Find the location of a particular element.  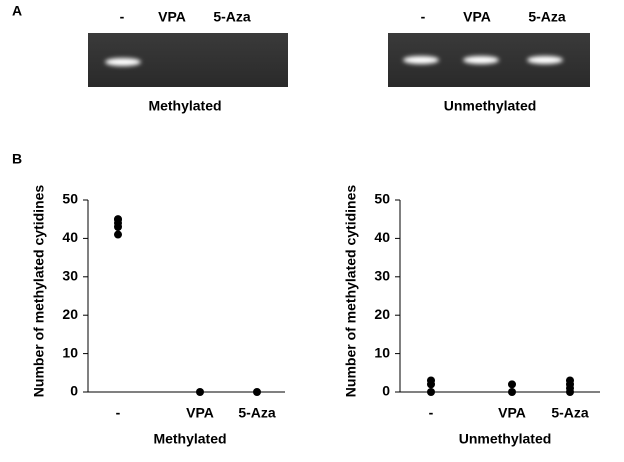

x-axis-label: Methylated is located at coordinates (189, 439).